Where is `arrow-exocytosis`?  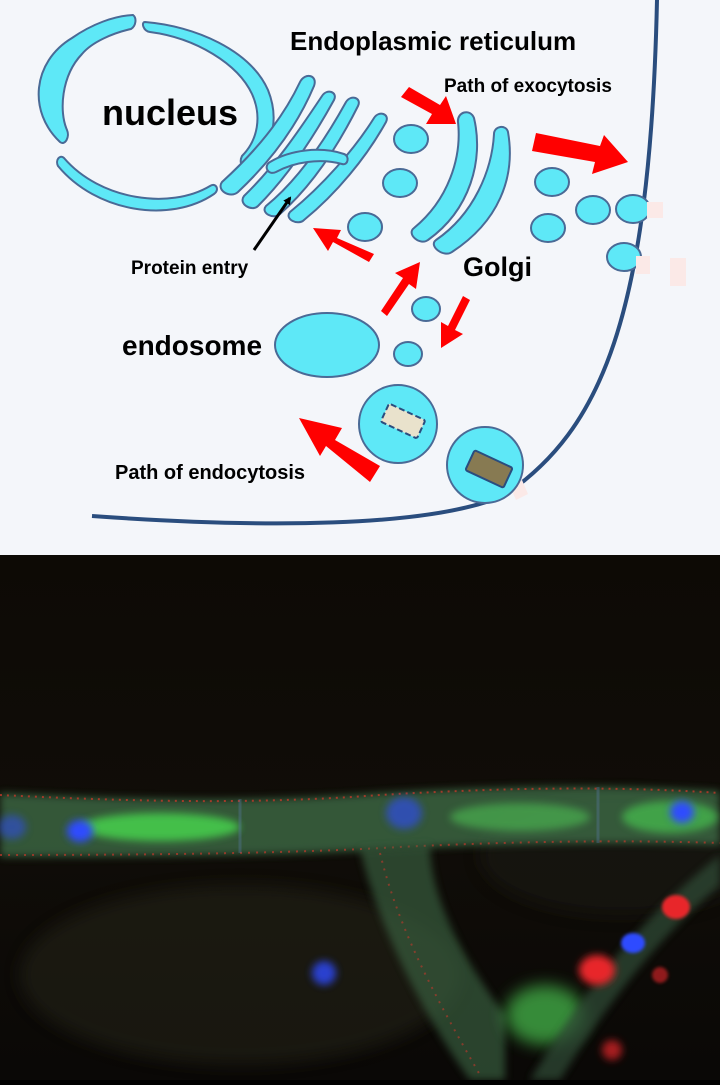
arrow-exocytosis is located at coordinates (580, 153).